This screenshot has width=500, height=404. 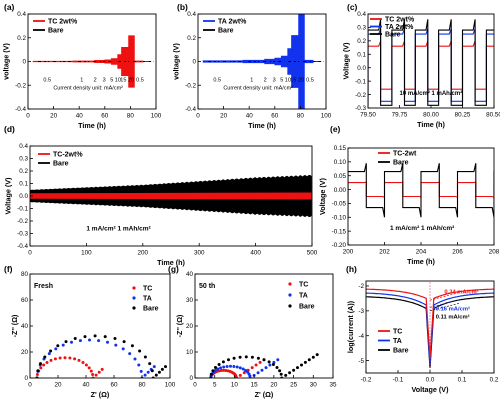 What do you see at coordinates (301, 116) in the screenshot?
I see `x-tick-label: 80` at bounding box center [301, 116].